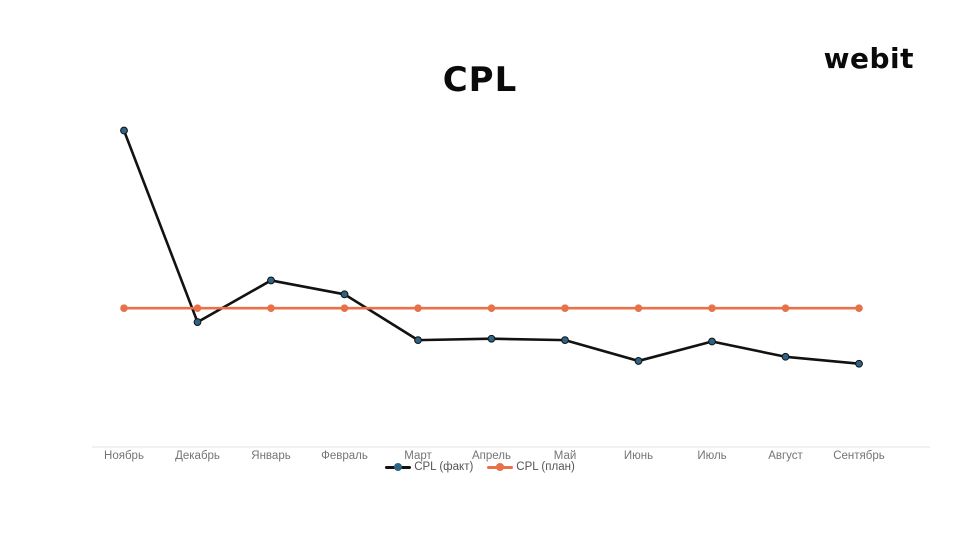  What do you see at coordinates (444, 467) in the screenshot?
I see `legend-label-fact: CPL (факт)` at bounding box center [444, 467].